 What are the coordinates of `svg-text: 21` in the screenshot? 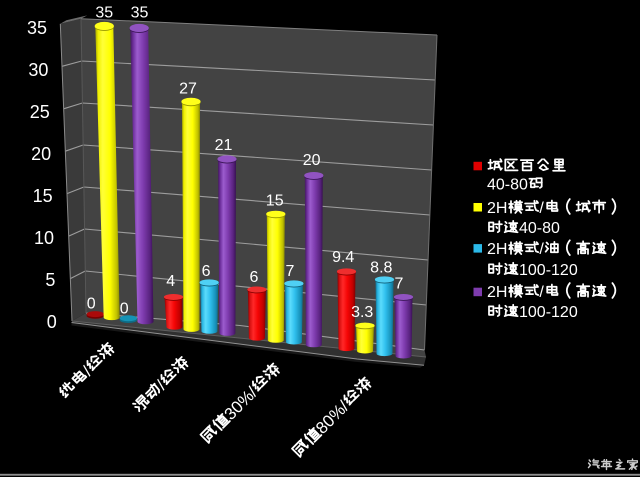 It's located at (224, 145).